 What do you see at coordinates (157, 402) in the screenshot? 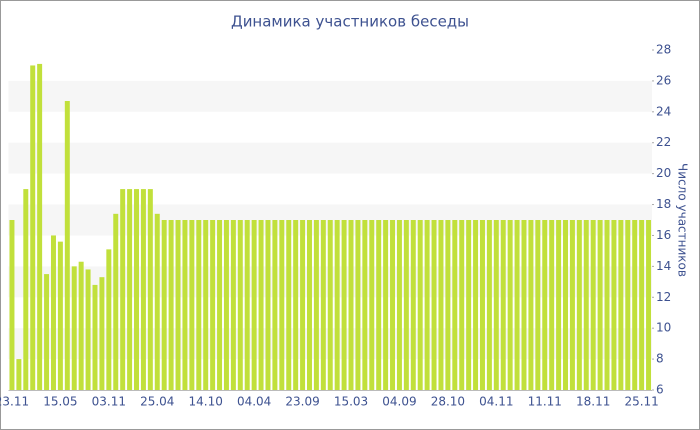
I see `x-tick-label: 25.04` at bounding box center [157, 402].